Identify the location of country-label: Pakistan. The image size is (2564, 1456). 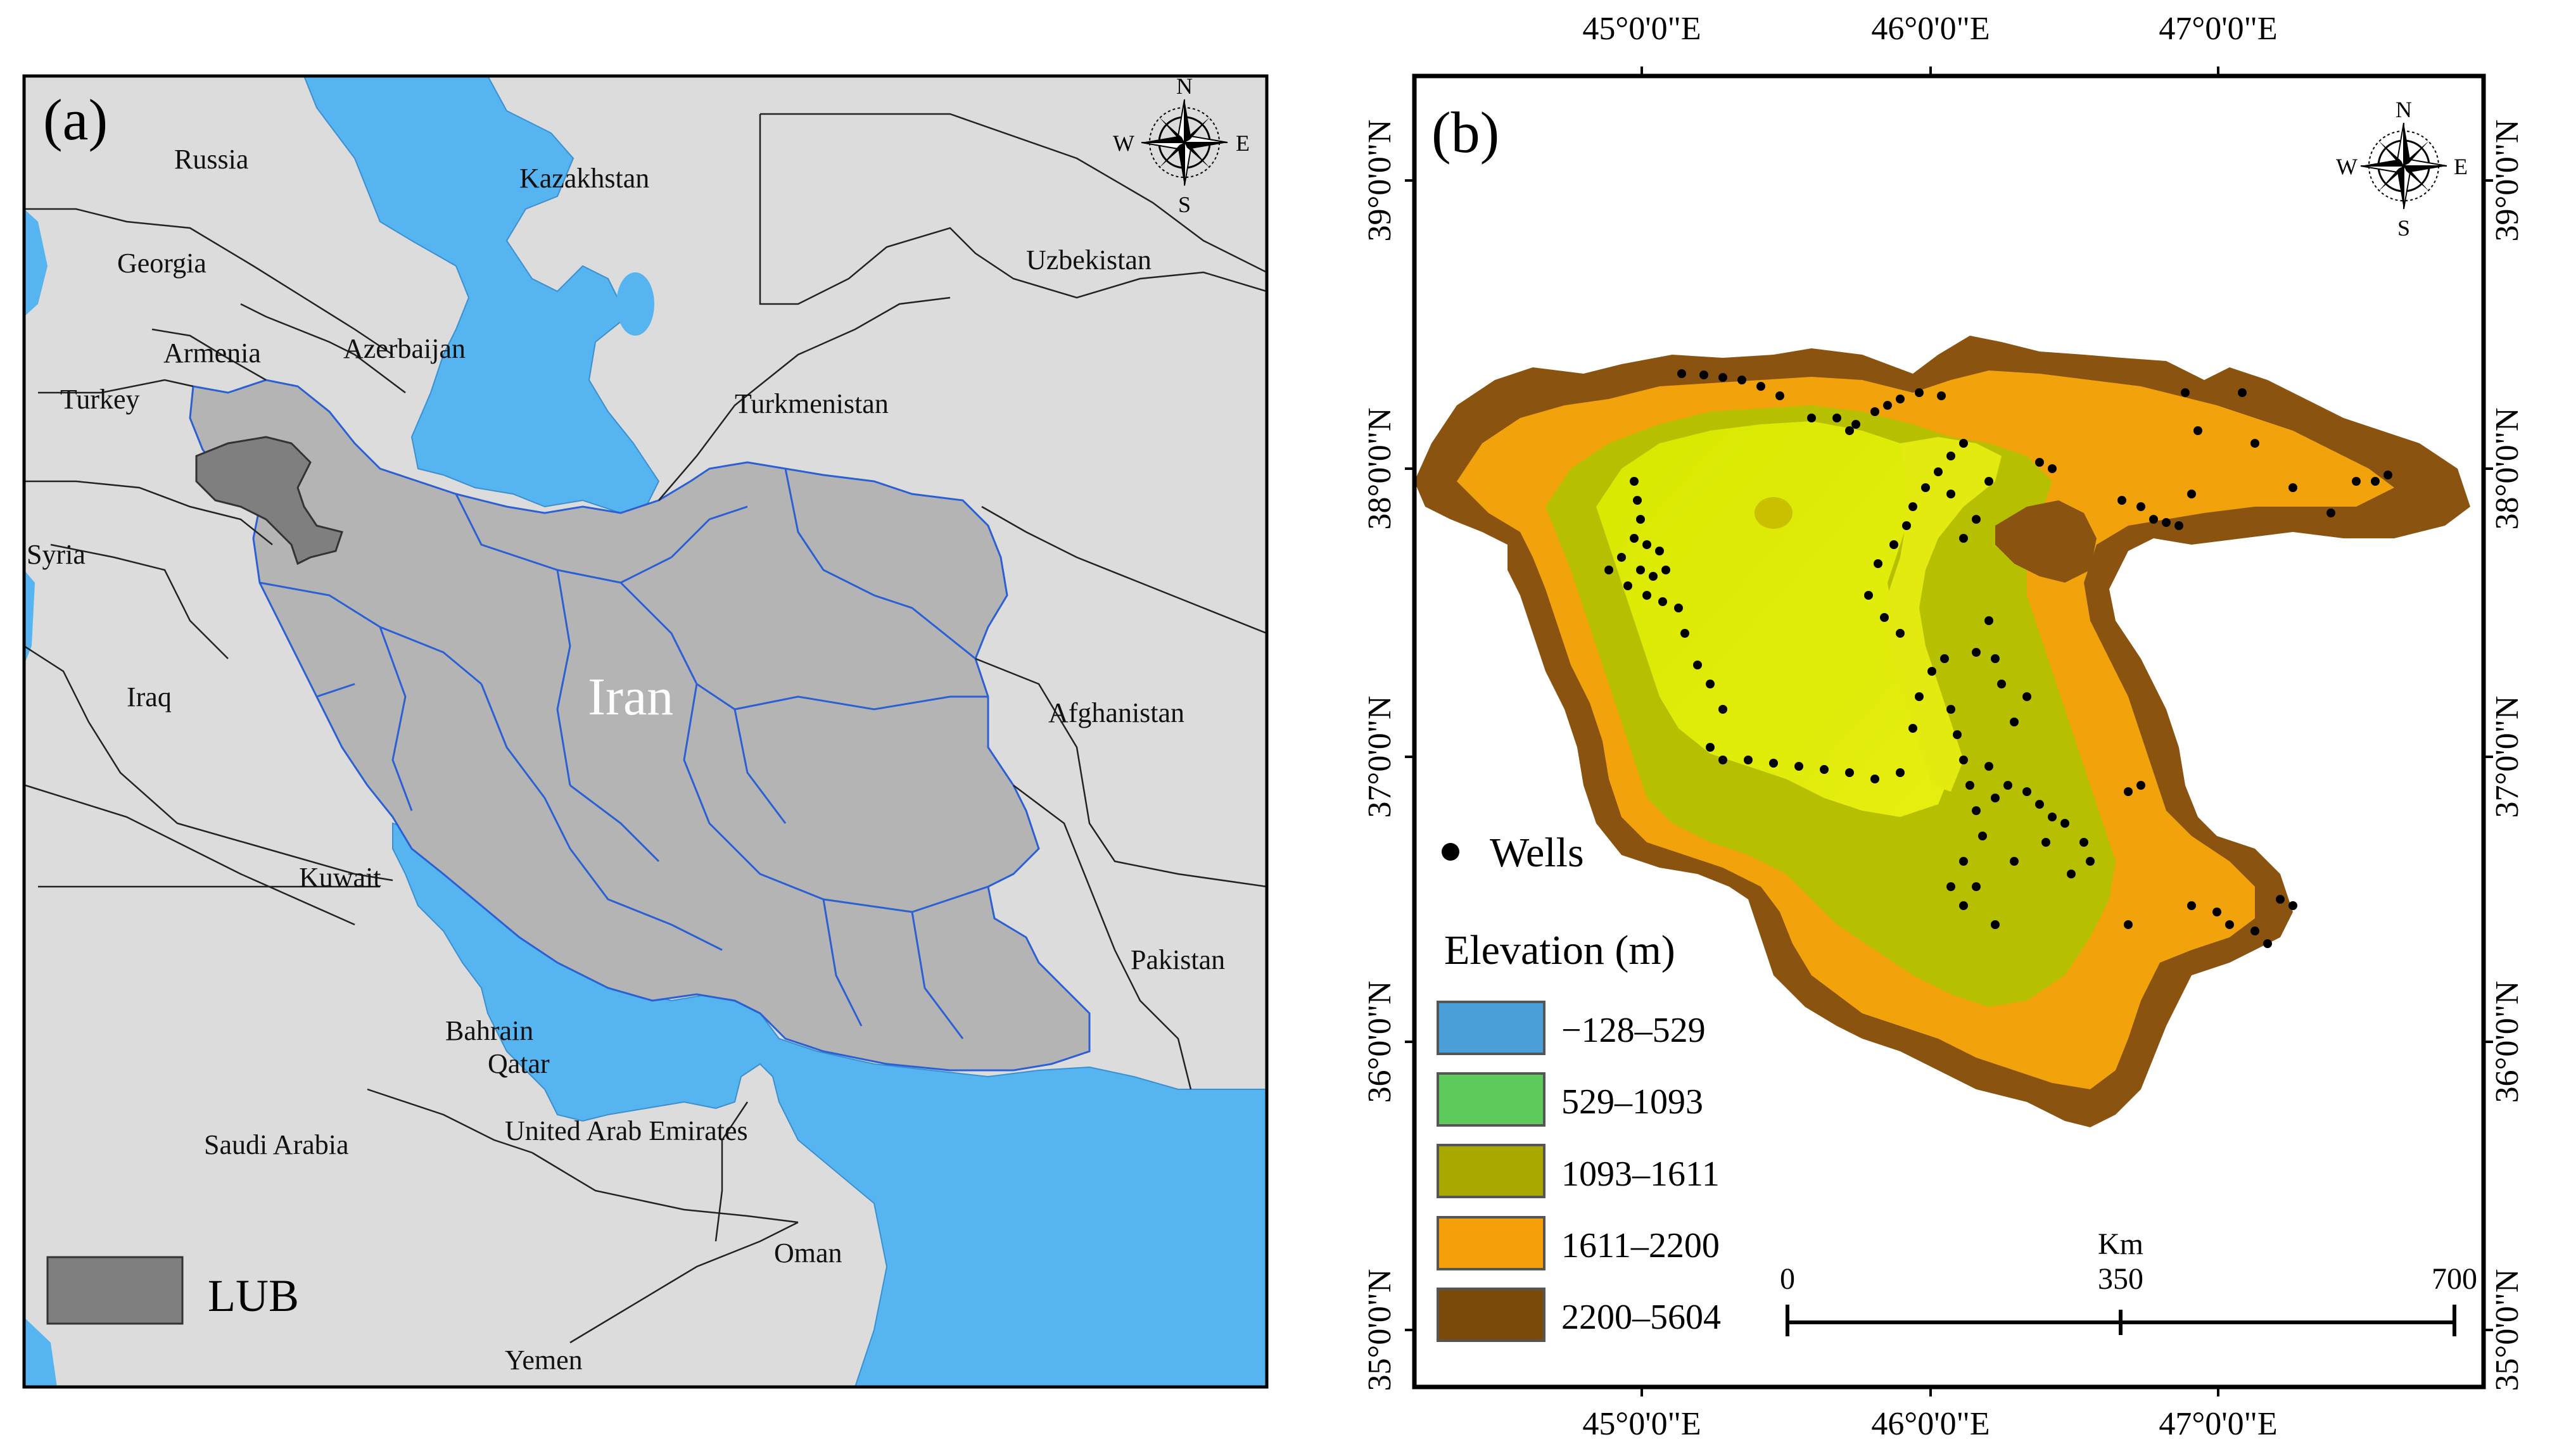
(1178, 959).